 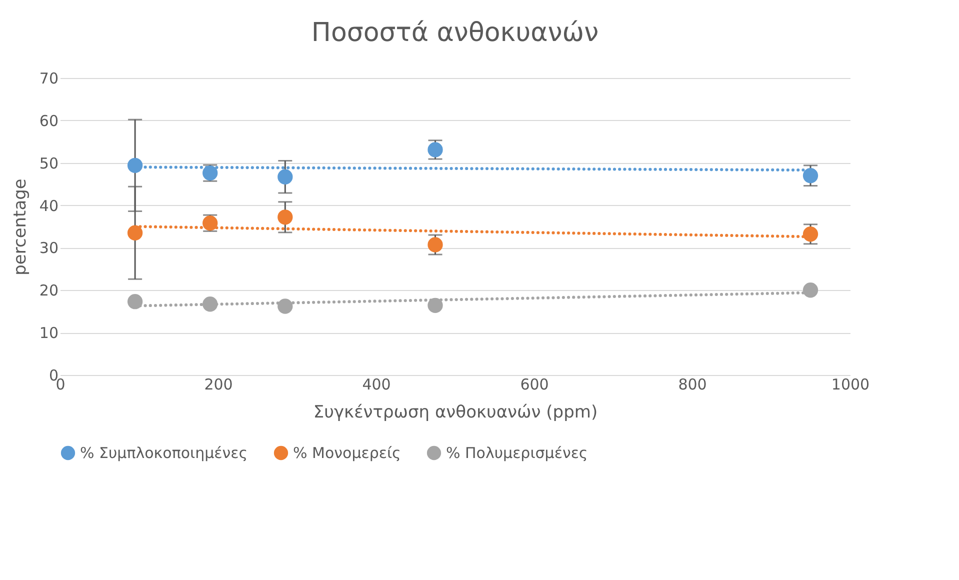 I want to click on x-axis-title: Συγκέντρωση ανθοκυανών (ppm), so click(x=455, y=412).